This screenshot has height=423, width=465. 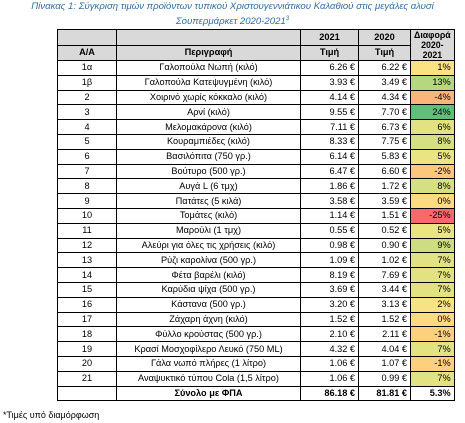 I want to click on description: Αλεύρι για όλες τις χρήσεις (κιλό), so click(x=208, y=245).